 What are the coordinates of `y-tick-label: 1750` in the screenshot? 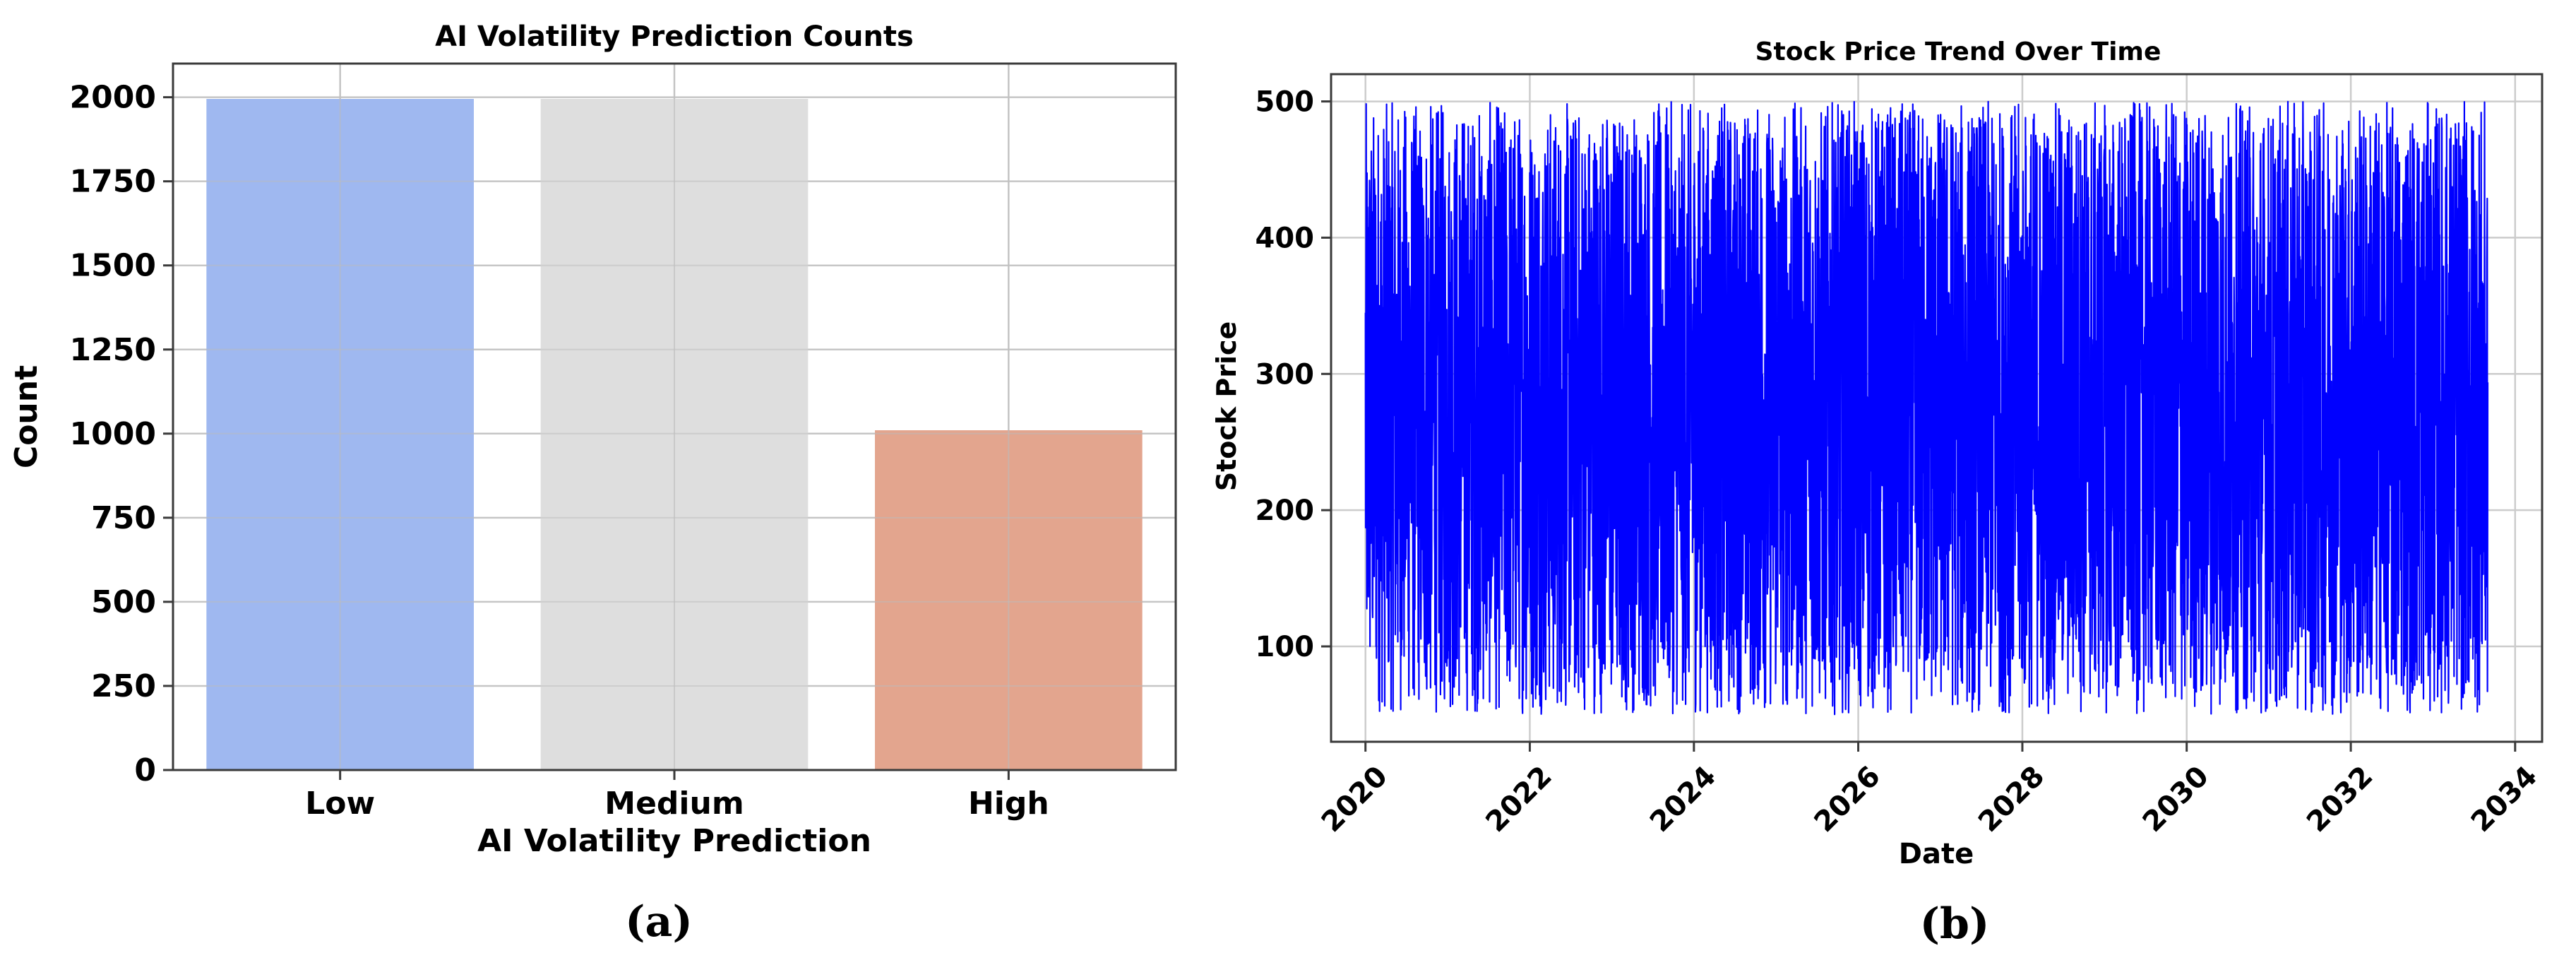 It's located at (113, 182).